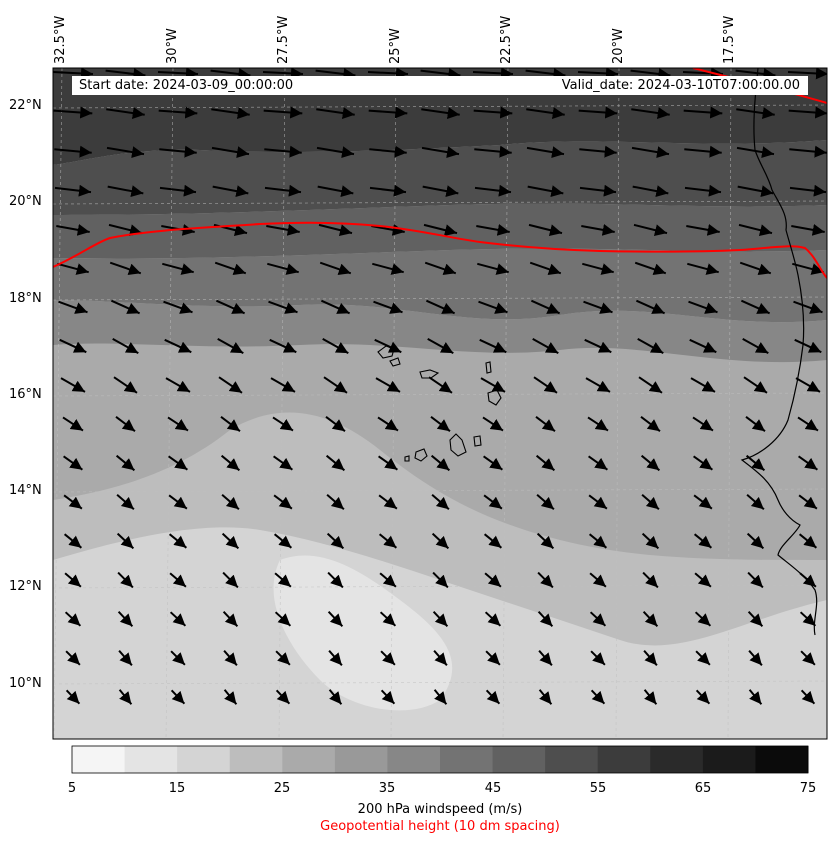 Image resolution: width=837 pixels, height=843 pixels. I want to click on lat-label-22n: 22°N, so click(25, 105).